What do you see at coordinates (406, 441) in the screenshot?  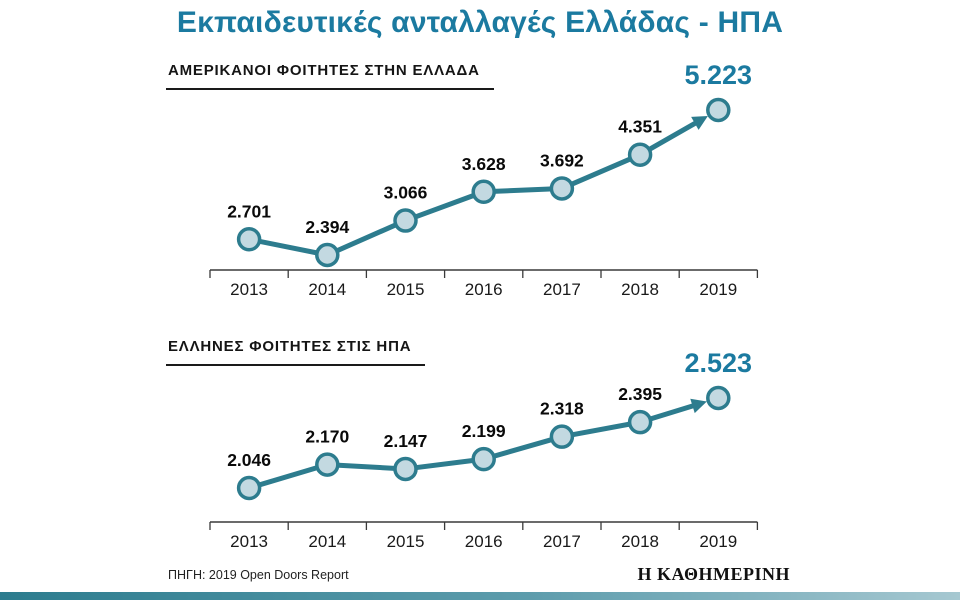 I see `value-label: 2.147` at bounding box center [406, 441].